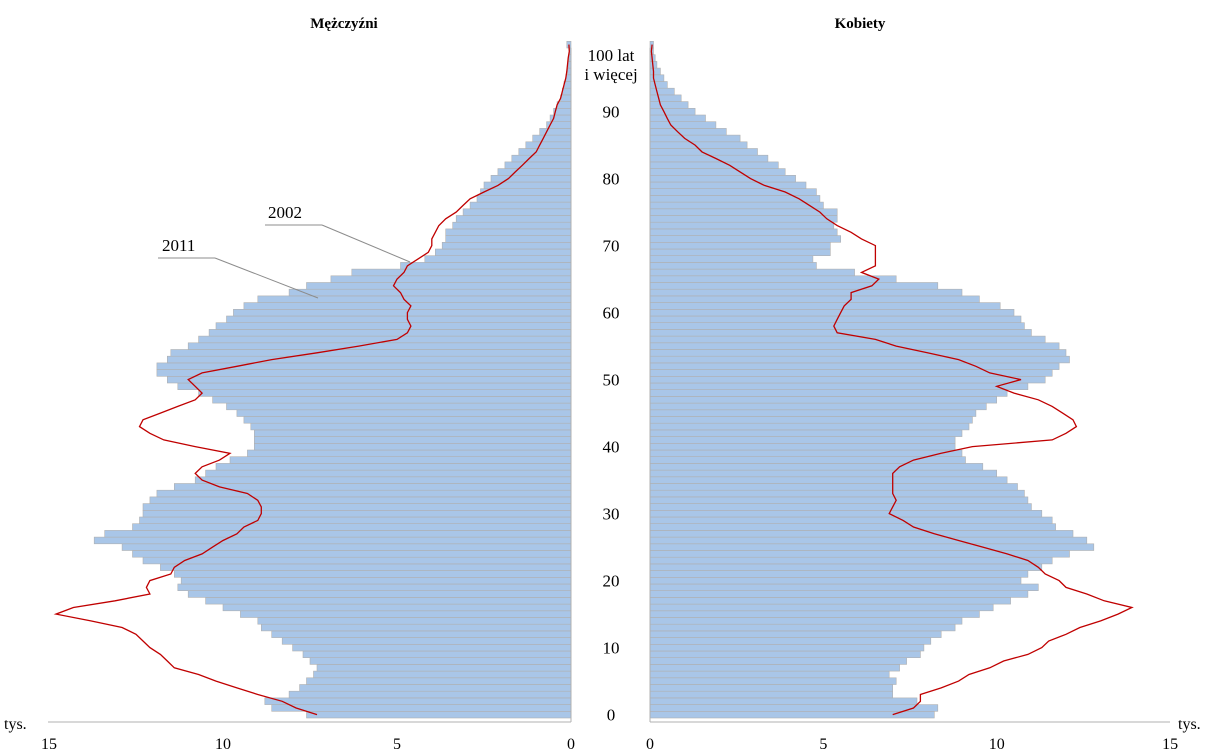 Image resolution: width=1208 pixels, height=755 pixels. What do you see at coordinates (611, 112) in the screenshot?
I see `age-tick-90: 90` at bounding box center [611, 112].